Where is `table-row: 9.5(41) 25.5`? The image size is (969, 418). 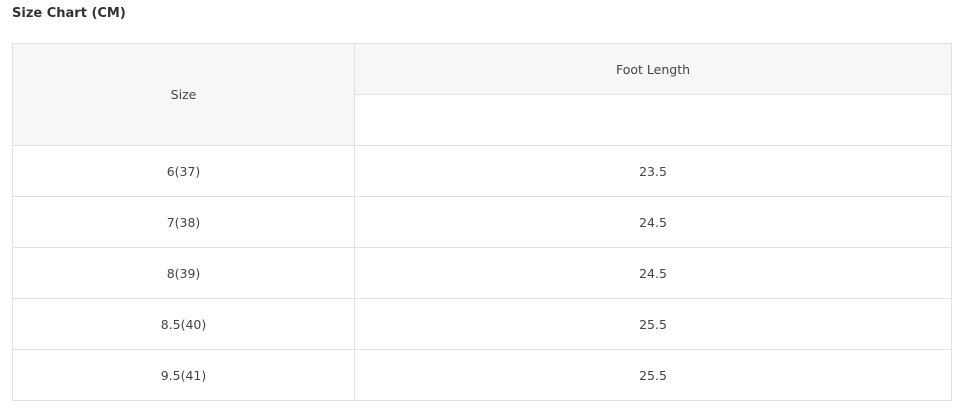 table-row: 9.5(41) 25.5 is located at coordinates (482, 375).